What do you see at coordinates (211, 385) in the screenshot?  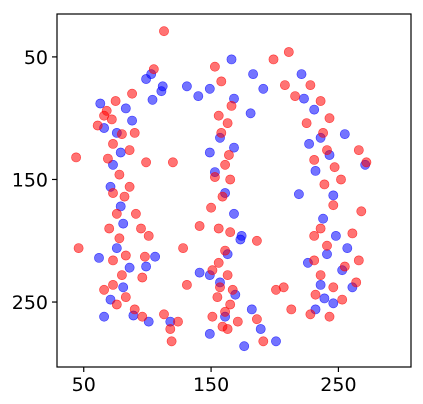 I see `x-tick-label: 150` at bounding box center [211, 385].